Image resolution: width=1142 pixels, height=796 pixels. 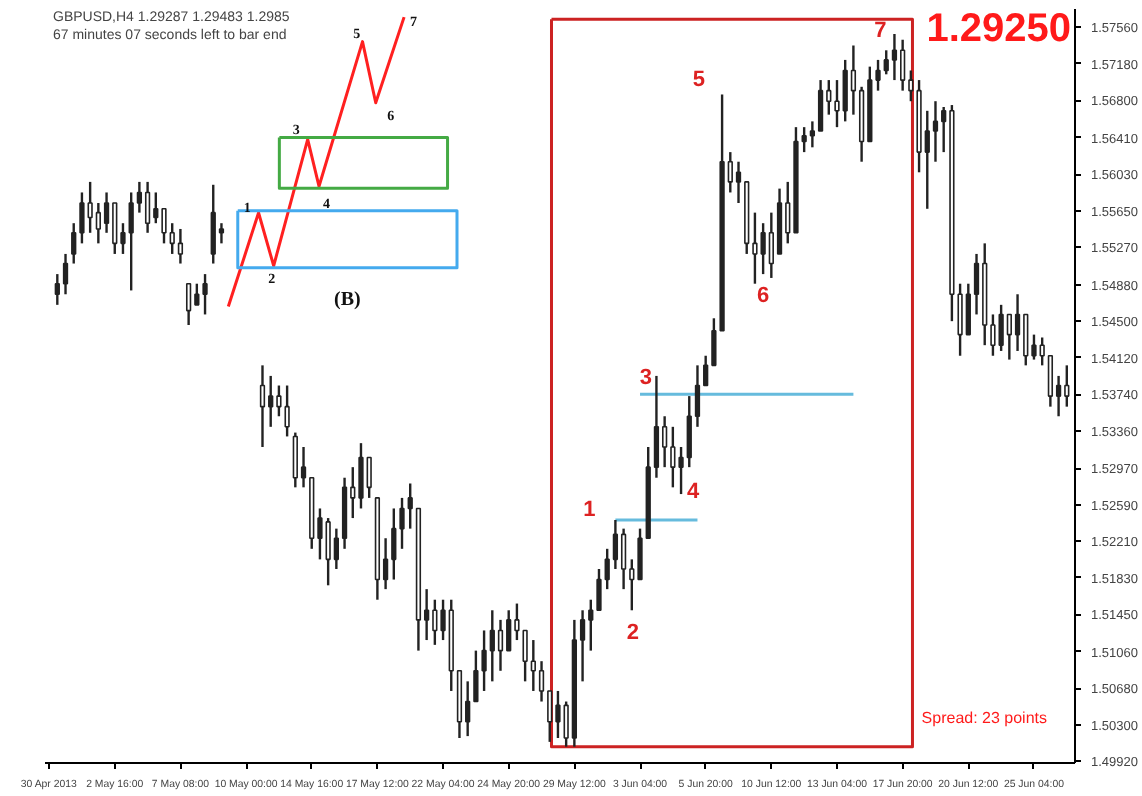 I want to click on annotation: (B), so click(x=347, y=300).